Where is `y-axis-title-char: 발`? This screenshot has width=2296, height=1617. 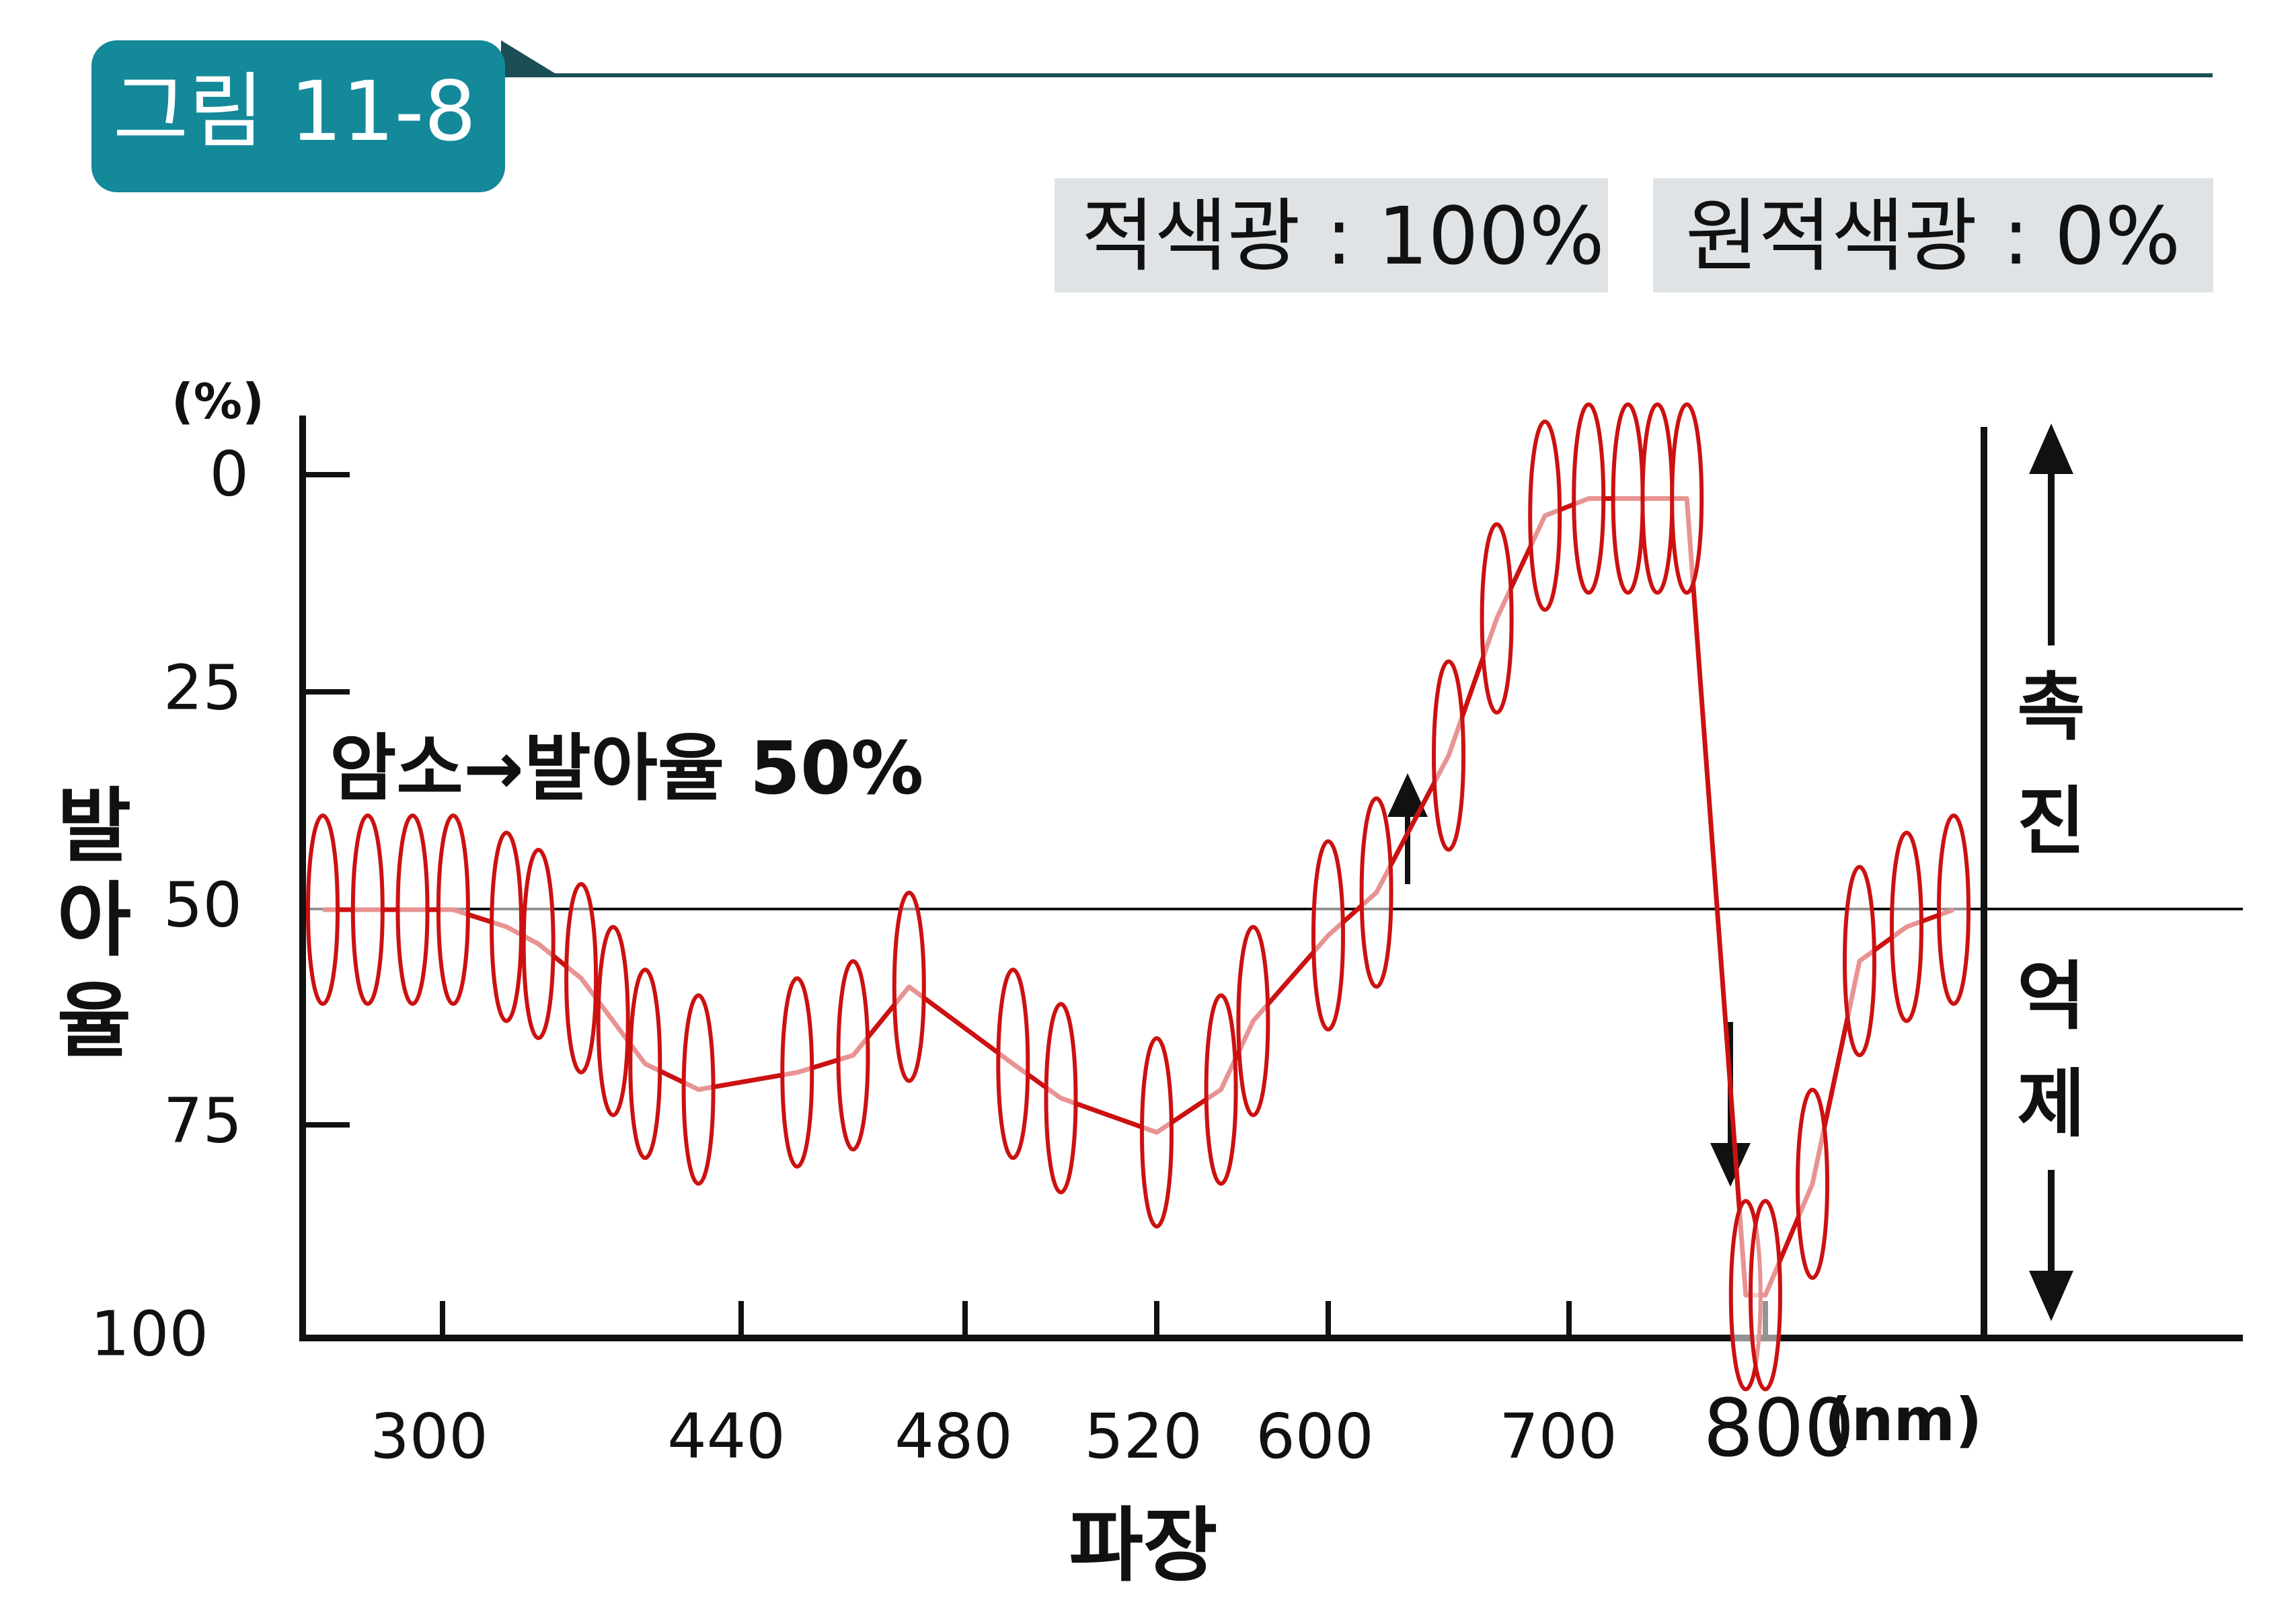
y-axis-title-char: 발 is located at coordinates (94, 826).